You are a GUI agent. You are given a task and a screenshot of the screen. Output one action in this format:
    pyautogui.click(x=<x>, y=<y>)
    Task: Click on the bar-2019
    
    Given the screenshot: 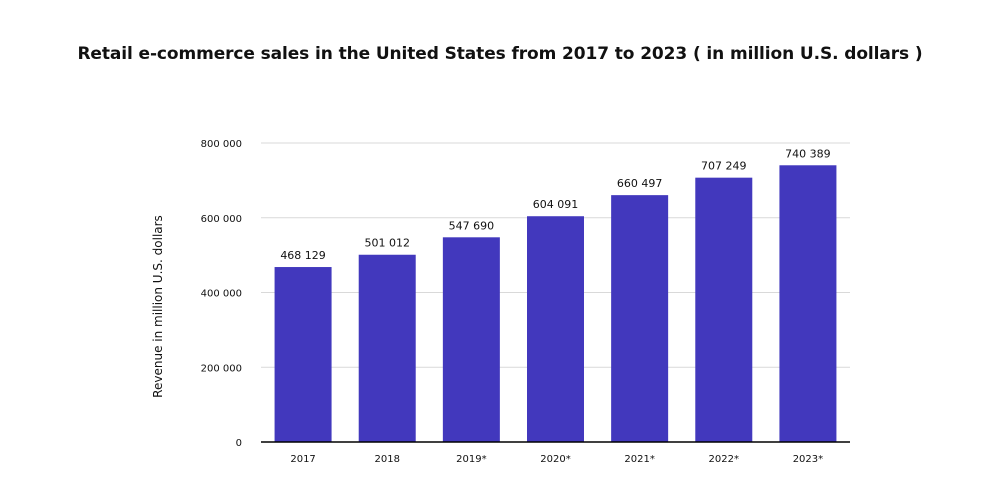 What is the action you would take?
    pyautogui.click(x=471, y=339)
    